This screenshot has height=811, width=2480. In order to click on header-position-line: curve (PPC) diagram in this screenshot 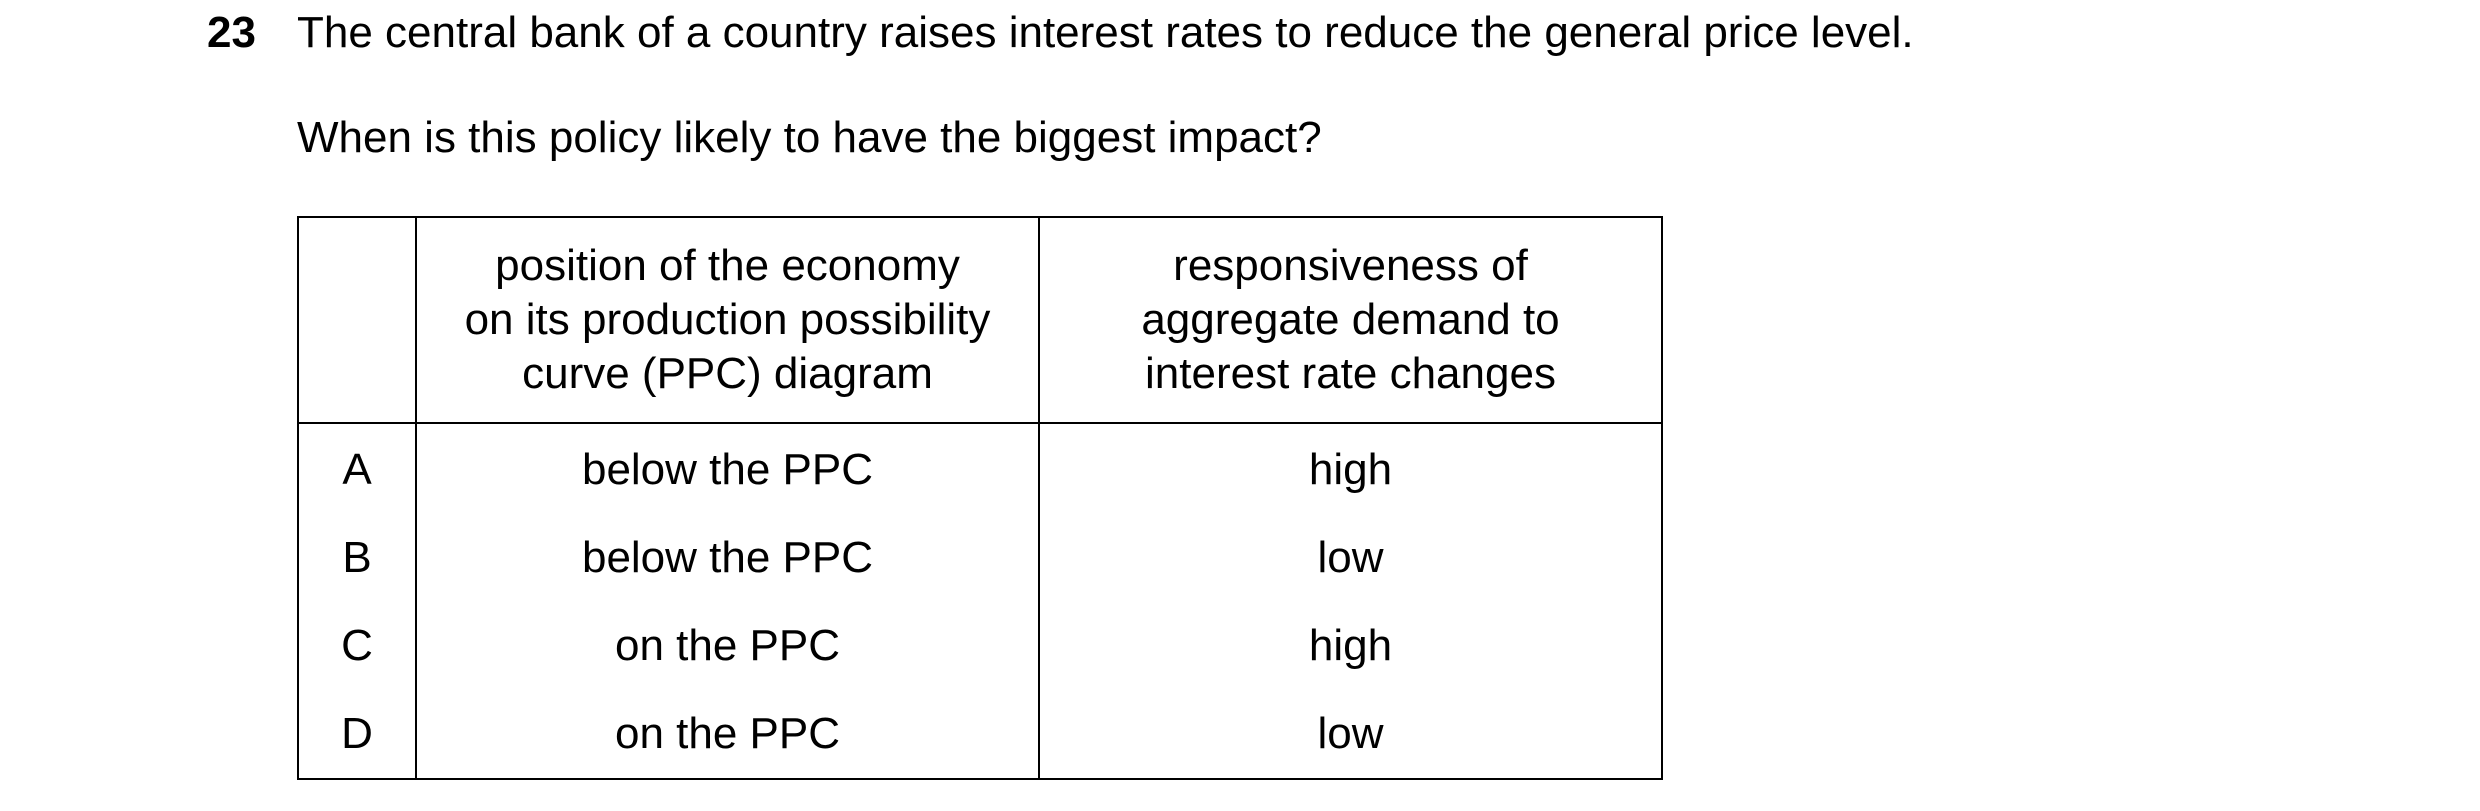, I will do `click(727, 373)`.